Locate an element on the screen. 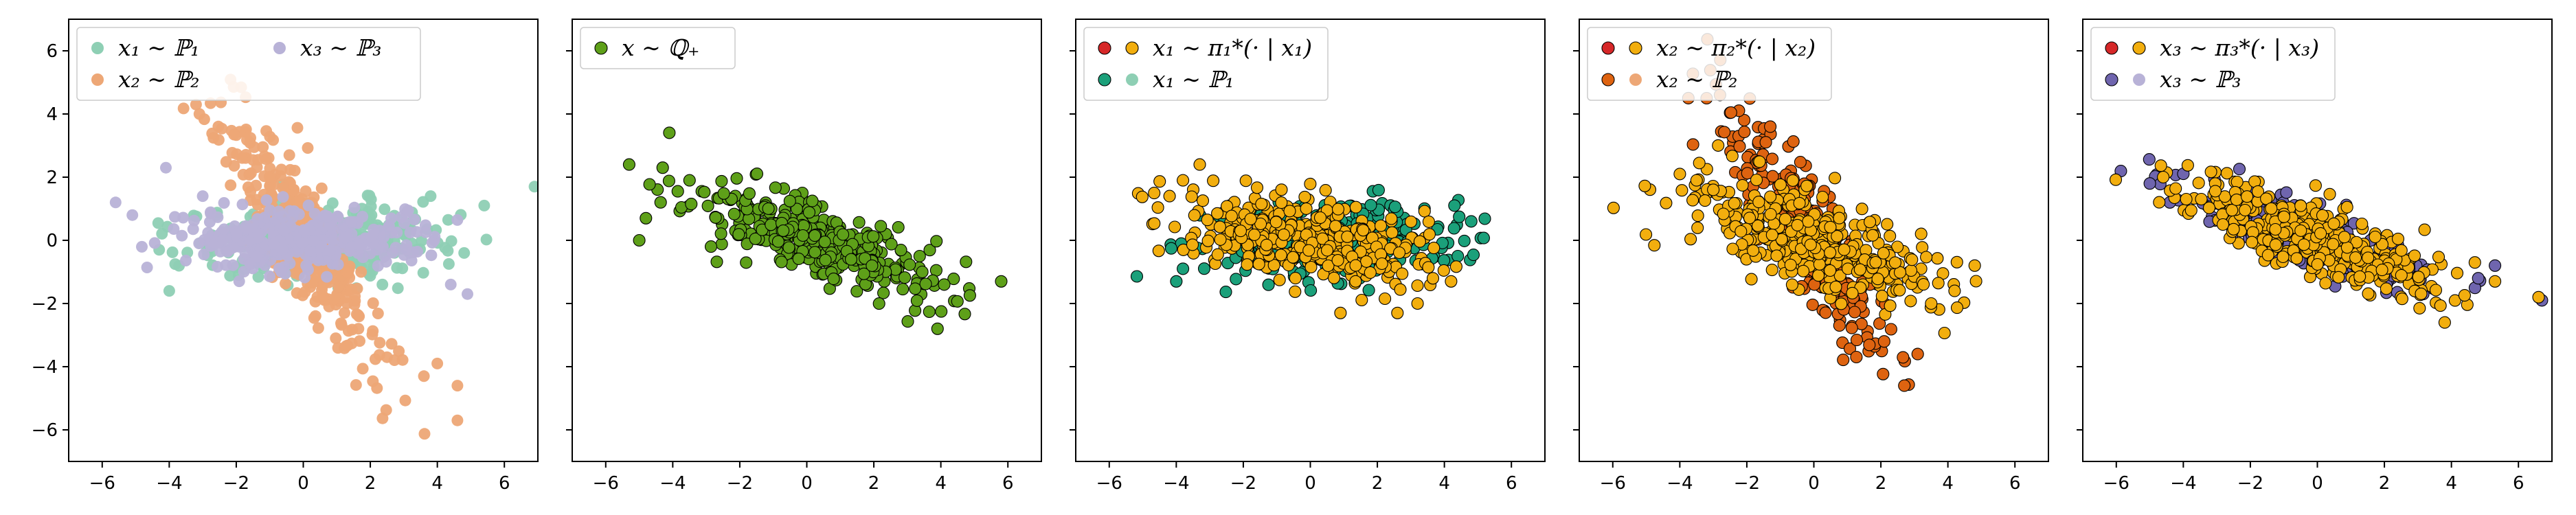 The image size is (2576, 515). x-tick-label: 4 is located at coordinates (1444, 483).